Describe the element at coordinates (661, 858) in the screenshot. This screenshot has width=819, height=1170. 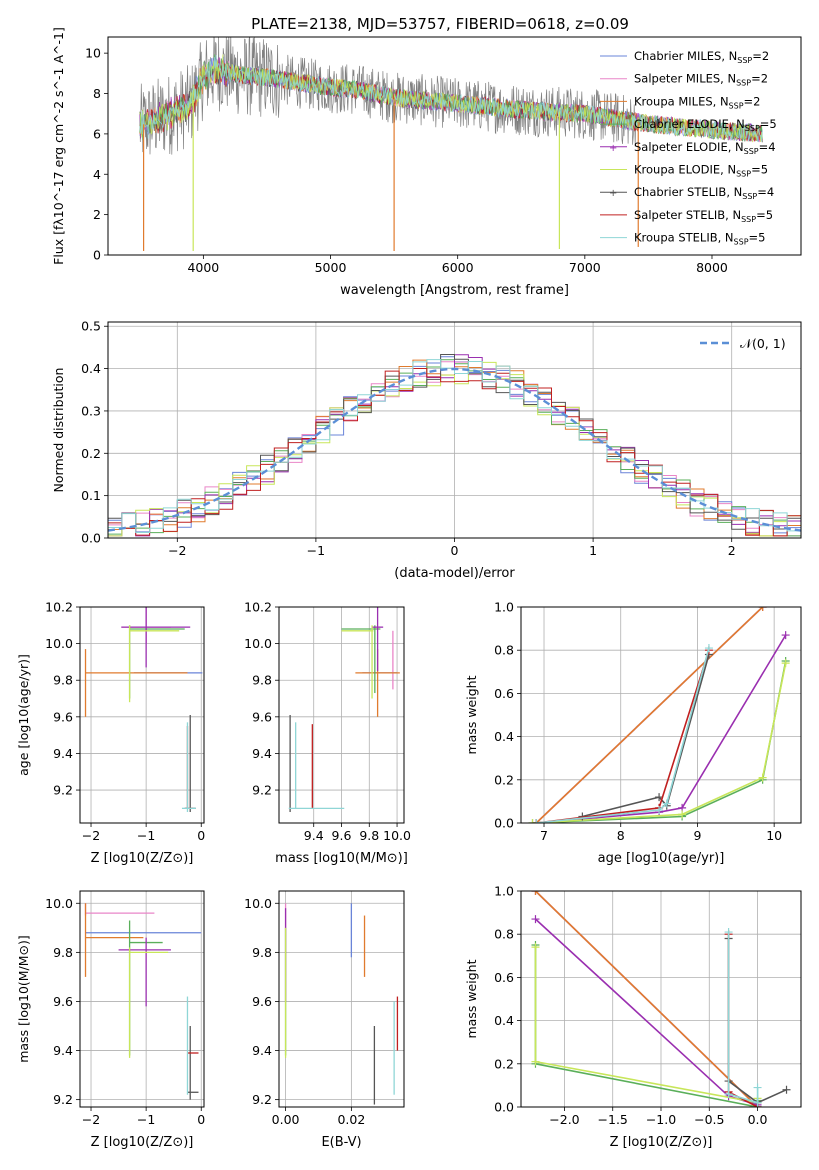
I see `x-axis-label: age [log10(age/yr)]` at that location.